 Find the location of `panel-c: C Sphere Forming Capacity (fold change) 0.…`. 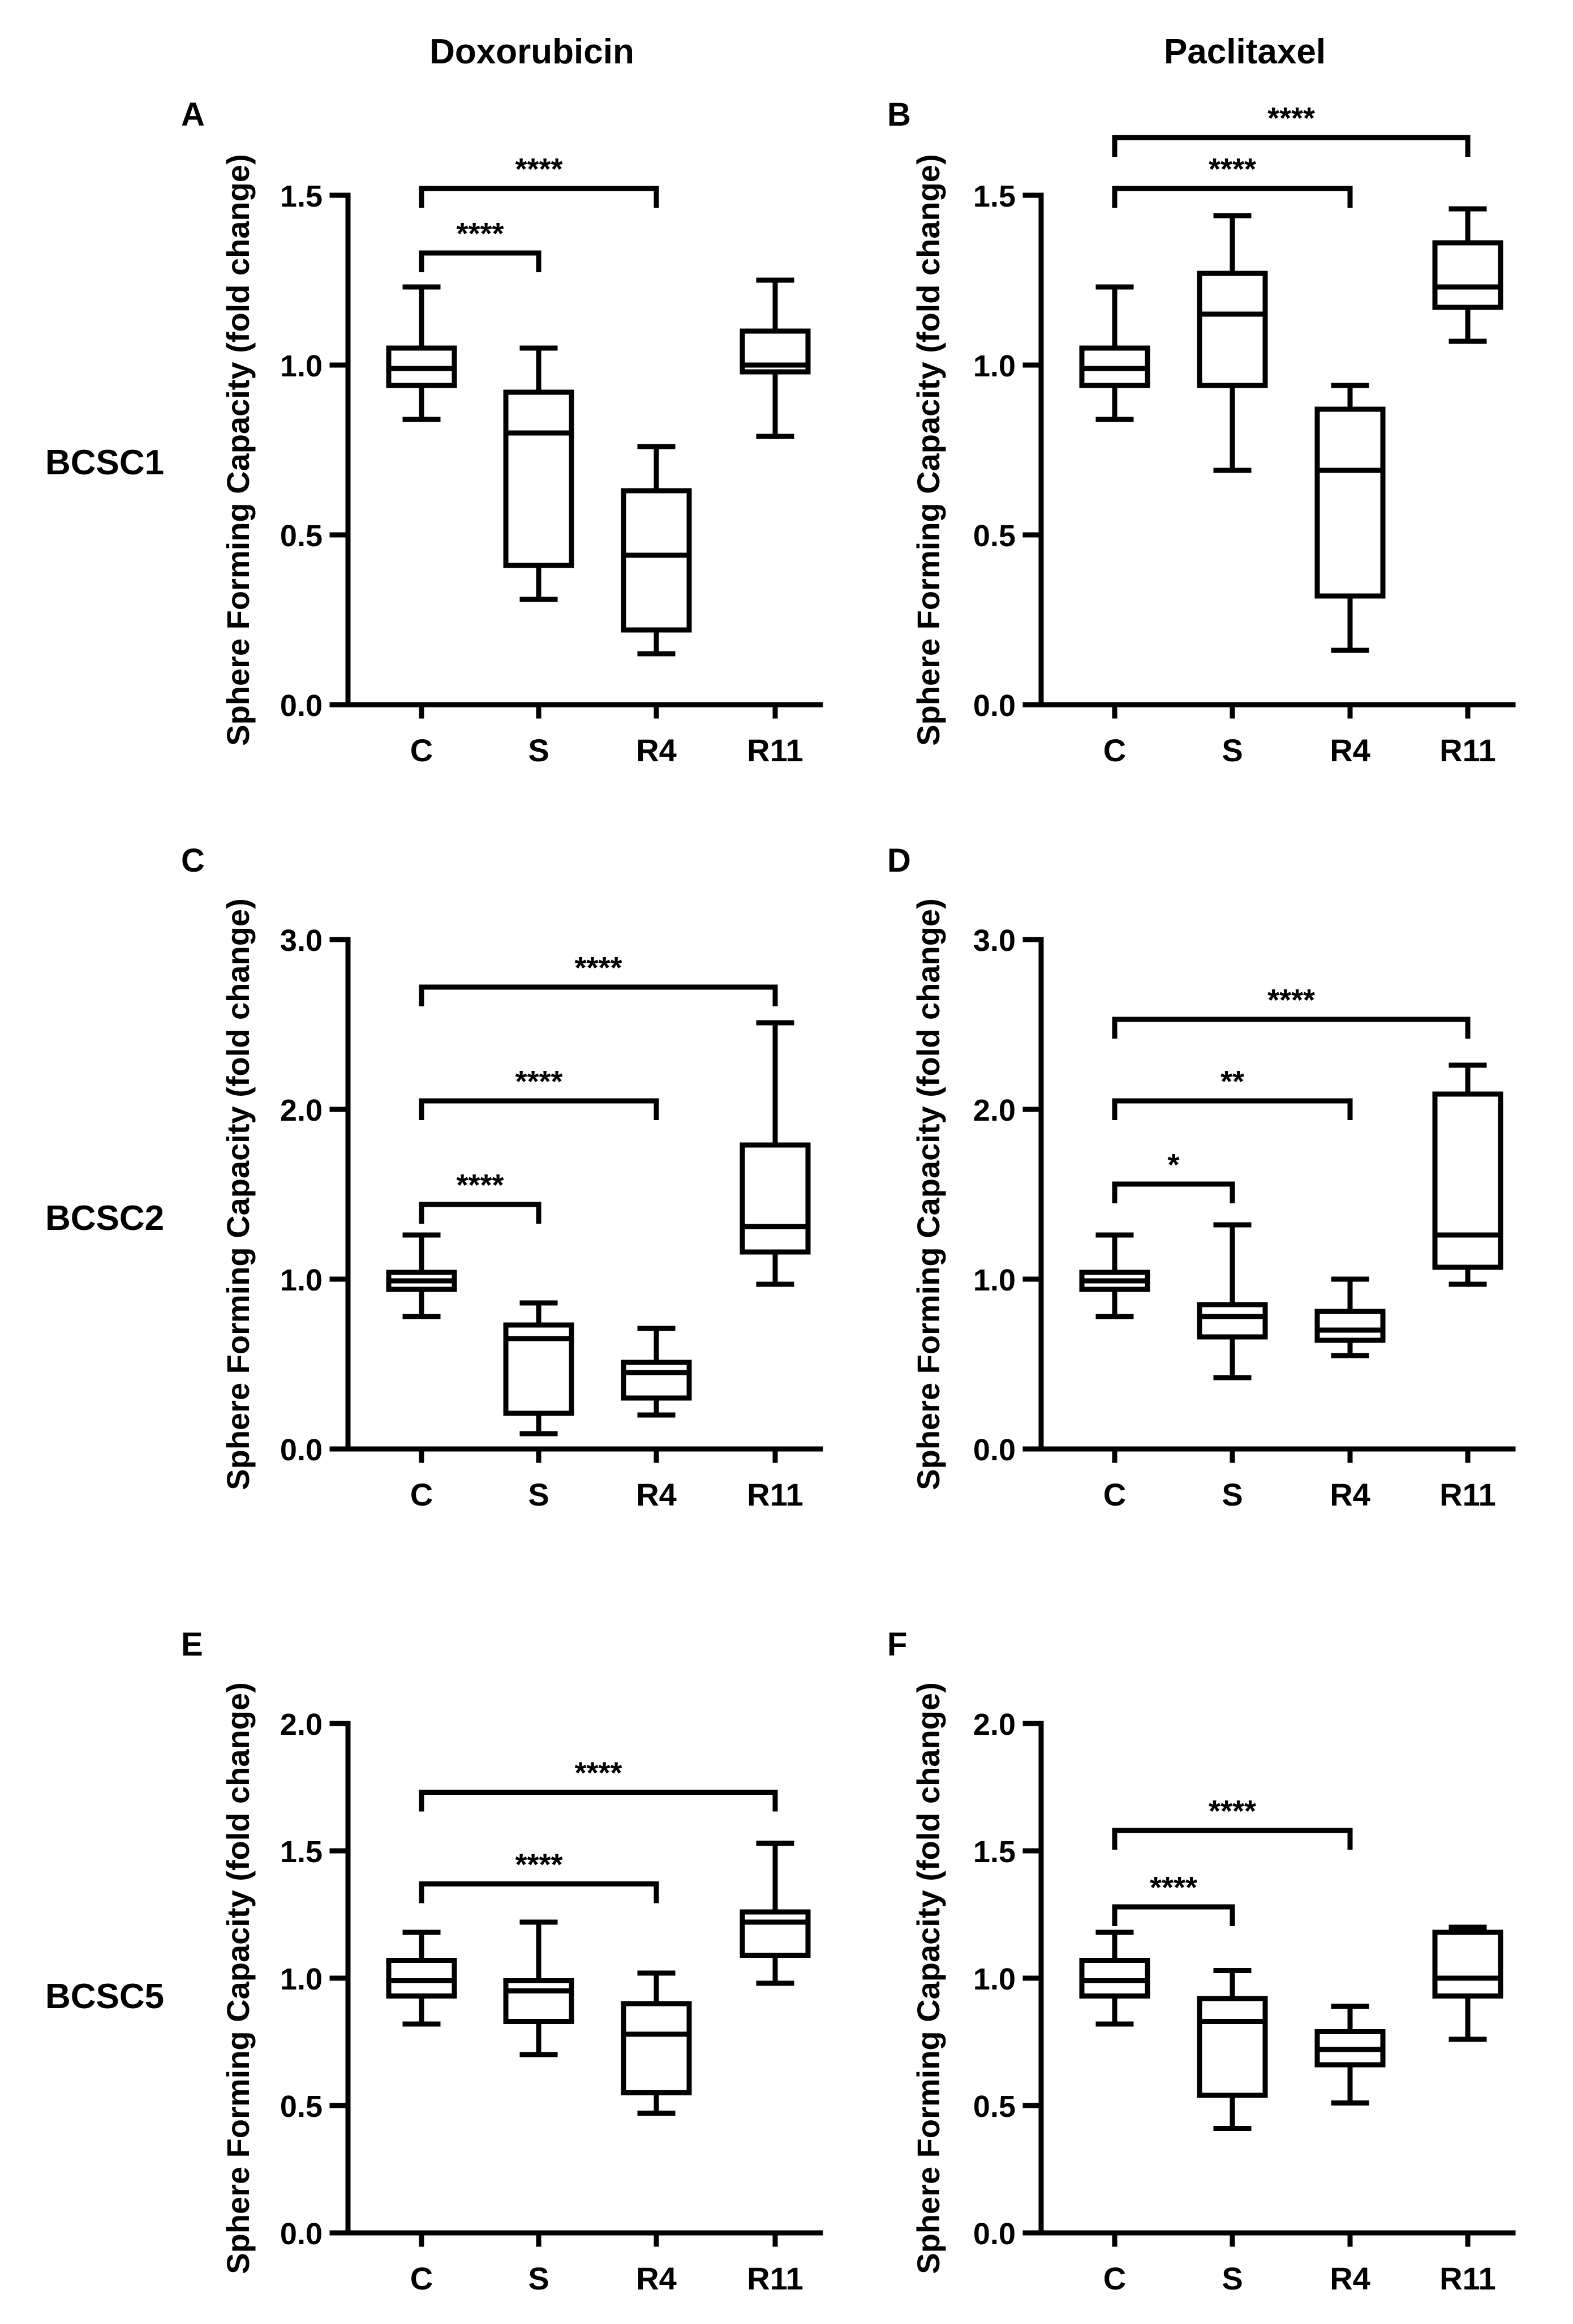

panel-c: C Sphere Forming Capacity (fold change) 0.… is located at coordinates (502, 1177).